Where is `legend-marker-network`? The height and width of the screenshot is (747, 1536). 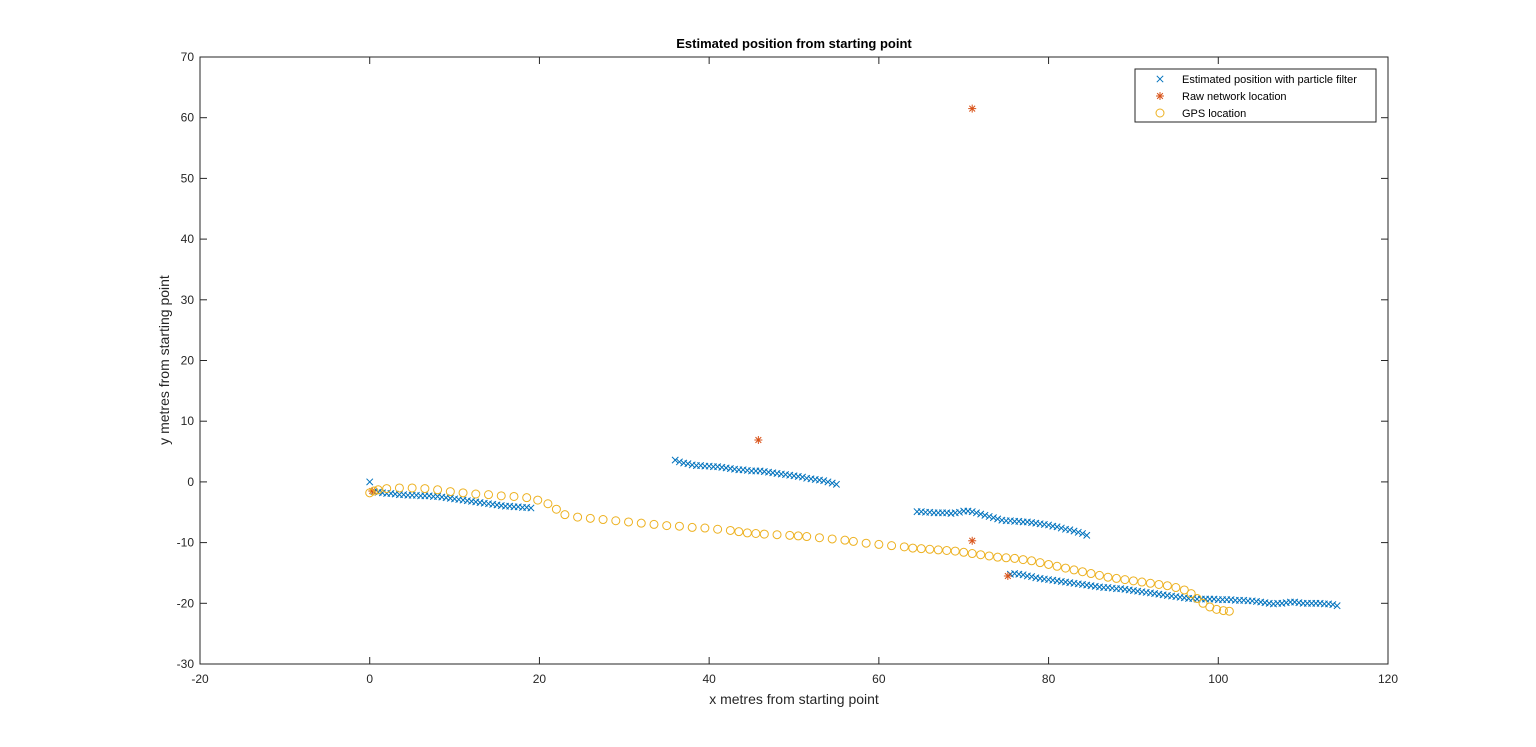 legend-marker-network is located at coordinates (1160, 96).